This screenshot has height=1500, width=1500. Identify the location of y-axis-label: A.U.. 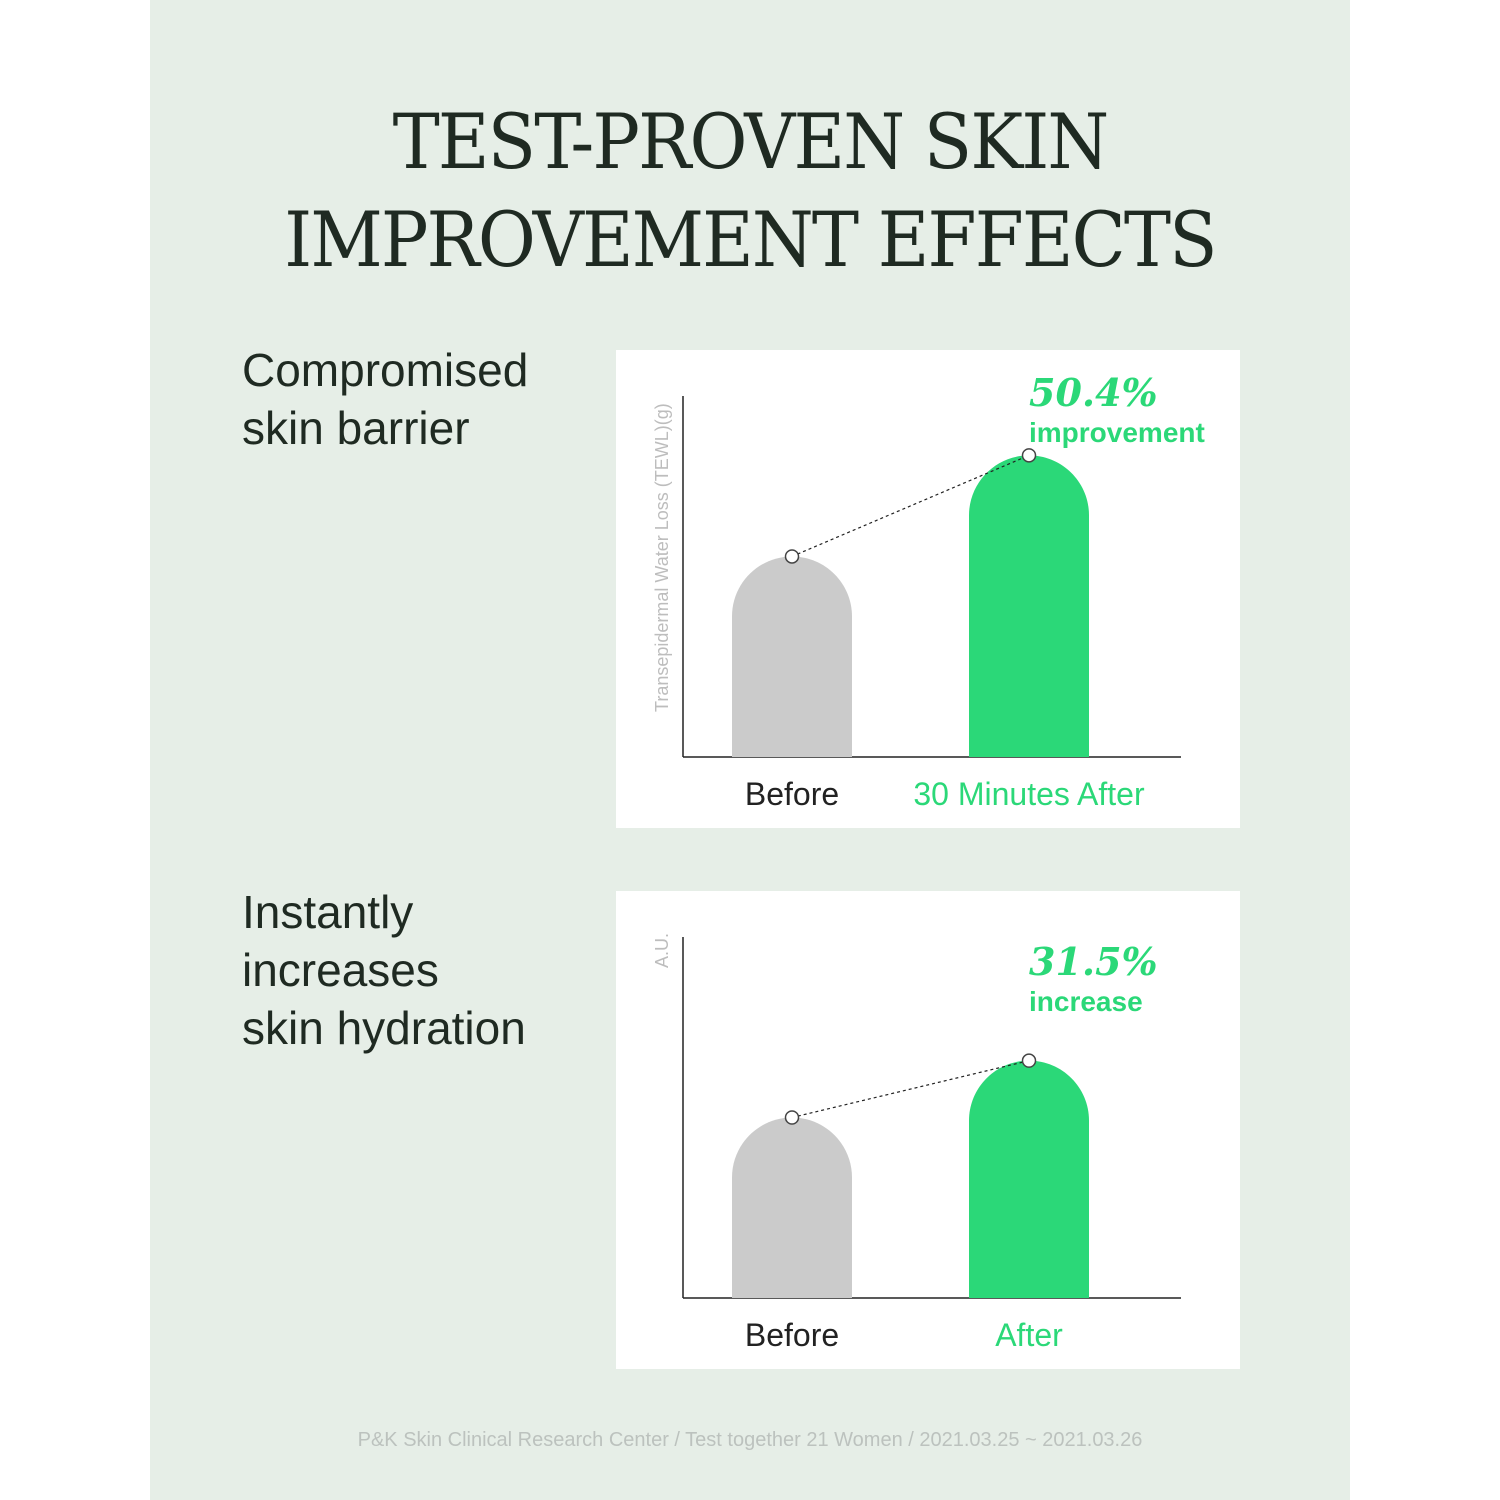
(662, 950).